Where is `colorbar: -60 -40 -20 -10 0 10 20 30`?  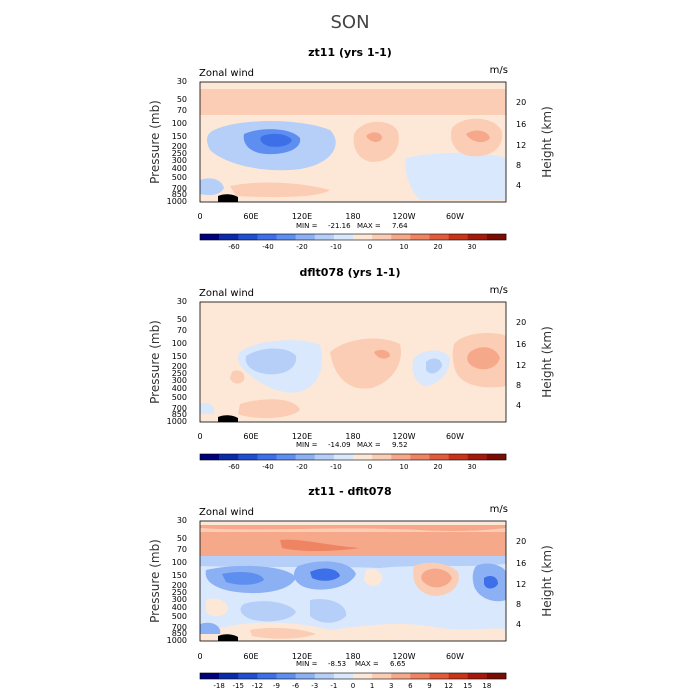 colorbar: -60 -40 -20 -10 0 10 20 30 is located at coordinates (353, 242).